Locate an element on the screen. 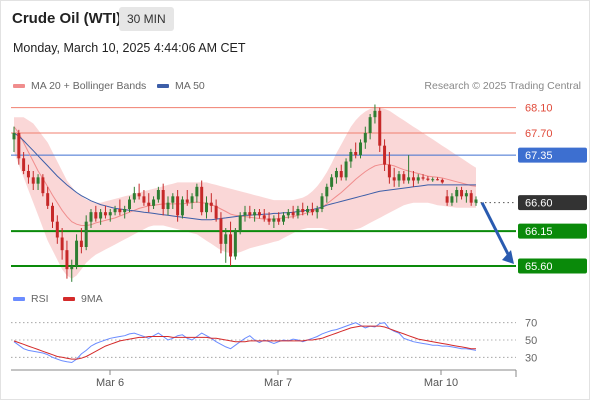  legend-ma50-label: MA 50 is located at coordinates (190, 86).